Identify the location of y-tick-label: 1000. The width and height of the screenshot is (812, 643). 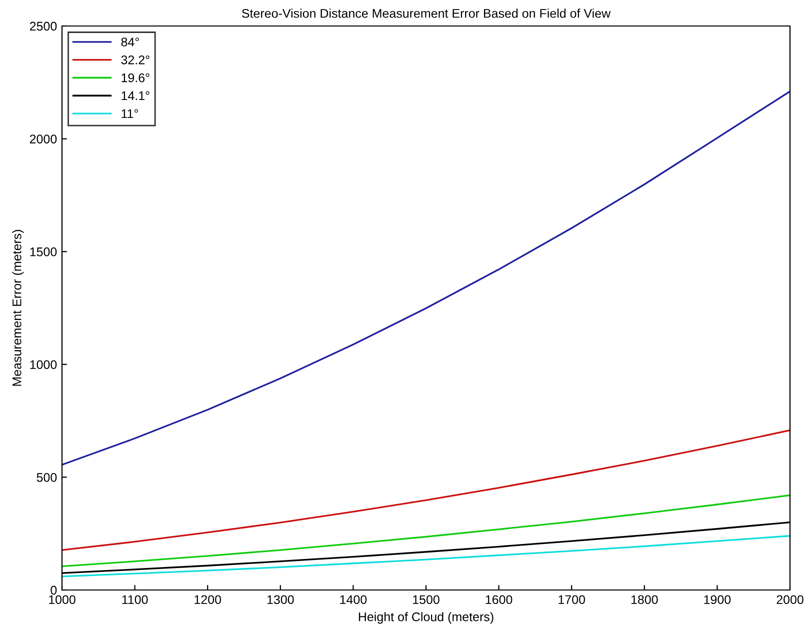
(43, 365).